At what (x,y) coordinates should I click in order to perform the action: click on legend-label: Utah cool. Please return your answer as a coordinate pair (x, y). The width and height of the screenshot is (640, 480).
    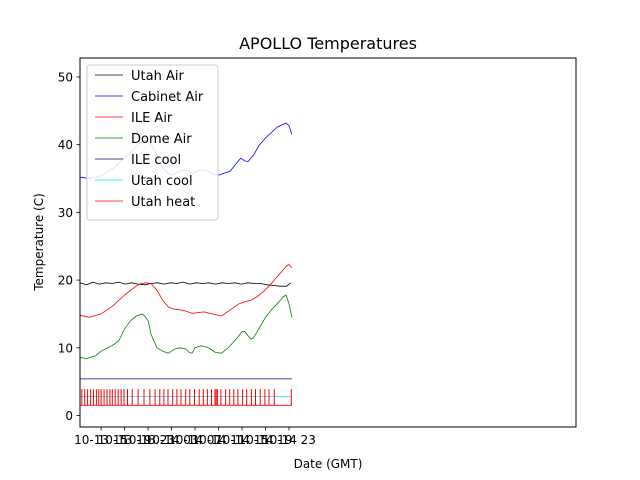
    Looking at the image, I should click on (162, 181).